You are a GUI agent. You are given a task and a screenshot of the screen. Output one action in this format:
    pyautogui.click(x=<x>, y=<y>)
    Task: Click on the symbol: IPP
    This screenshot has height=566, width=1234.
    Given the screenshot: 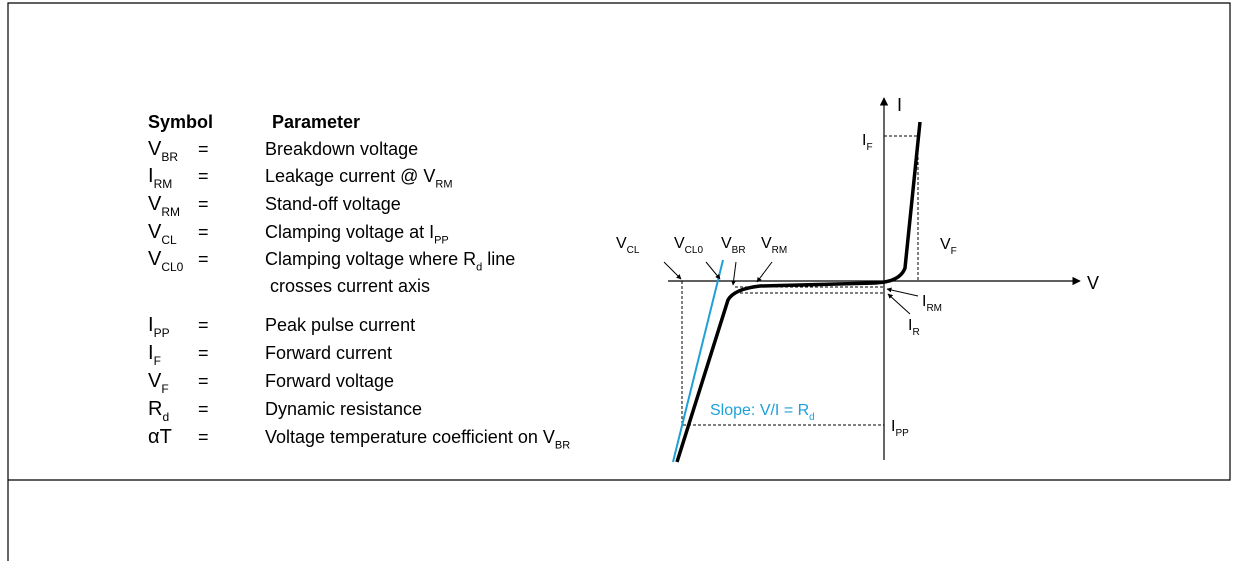 What is the action you would take?
    pyautogui.click(x=159, y=327)
    